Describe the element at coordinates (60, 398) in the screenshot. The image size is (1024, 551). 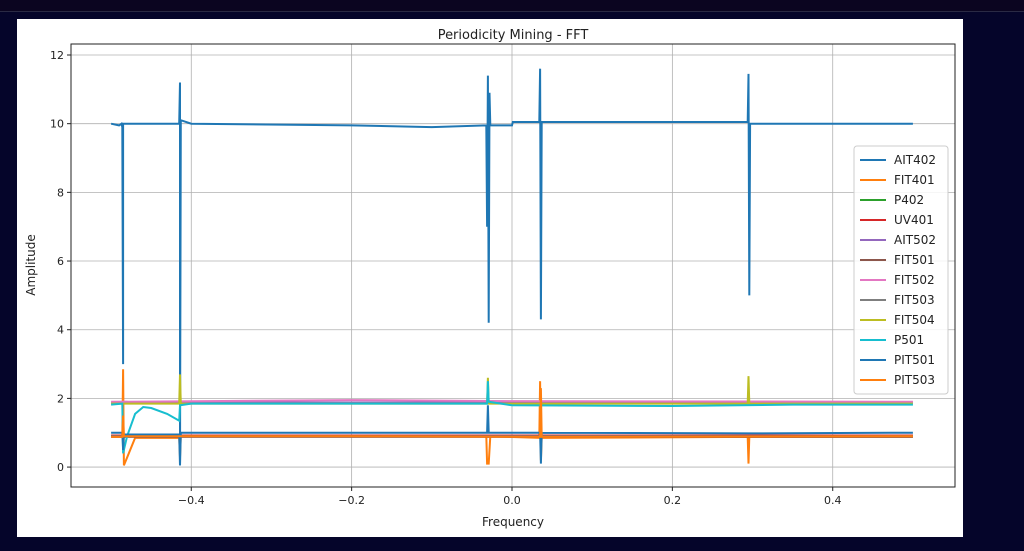
I see `y-tick-label: 2` at that location.